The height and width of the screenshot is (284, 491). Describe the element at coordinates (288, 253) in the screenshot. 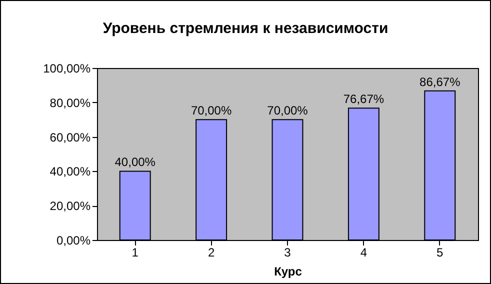

I see `x-tick-label: 3` at that location.